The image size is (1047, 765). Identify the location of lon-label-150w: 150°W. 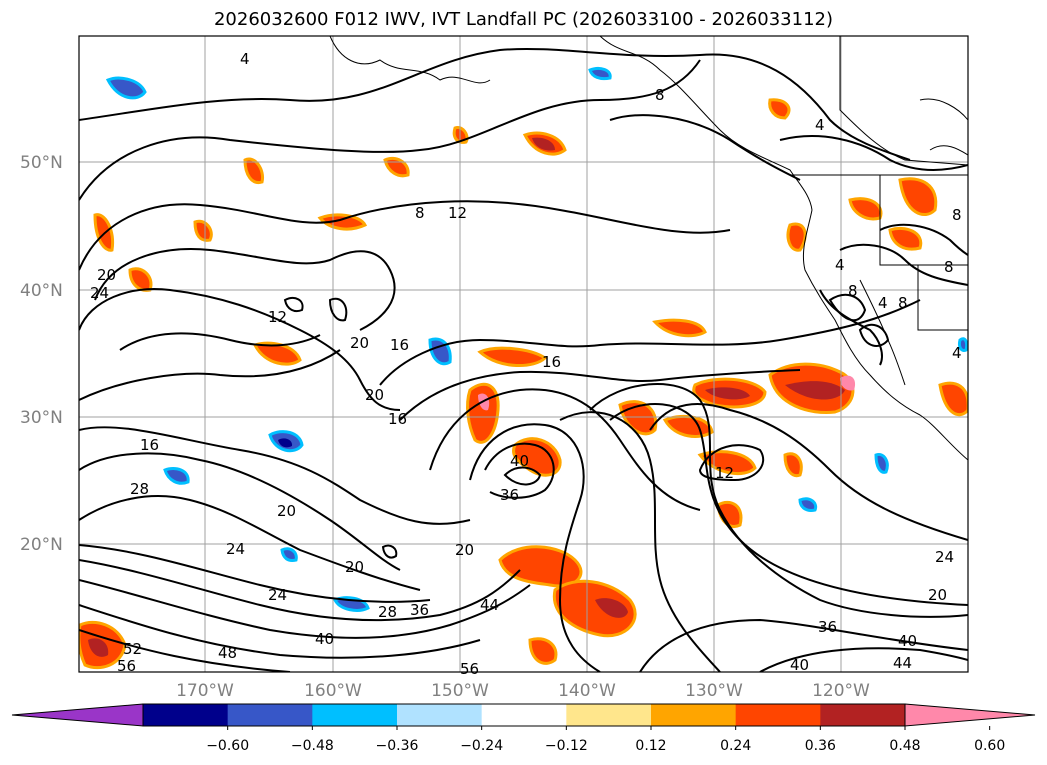
(460, 691).